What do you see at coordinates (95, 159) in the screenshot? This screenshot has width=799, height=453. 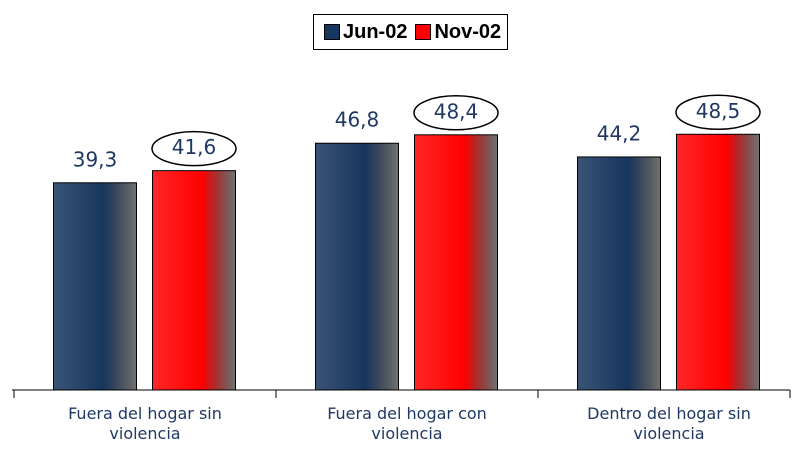 I see `value-label: 39,3` at bounding box center [95, 159].